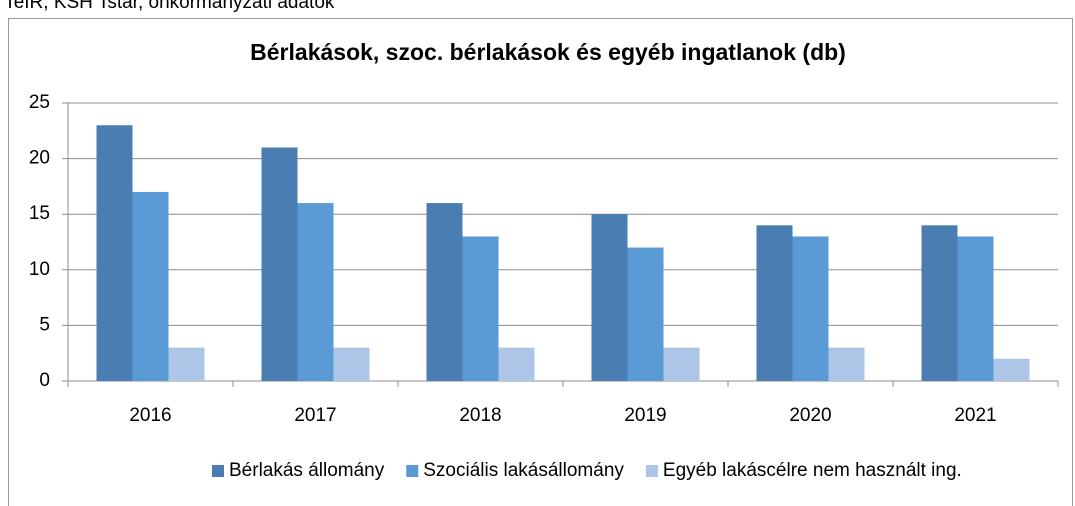  Describe the element at coordinates (39, 269) in the screenshot. I see `y-tick-label: 10` at that location.